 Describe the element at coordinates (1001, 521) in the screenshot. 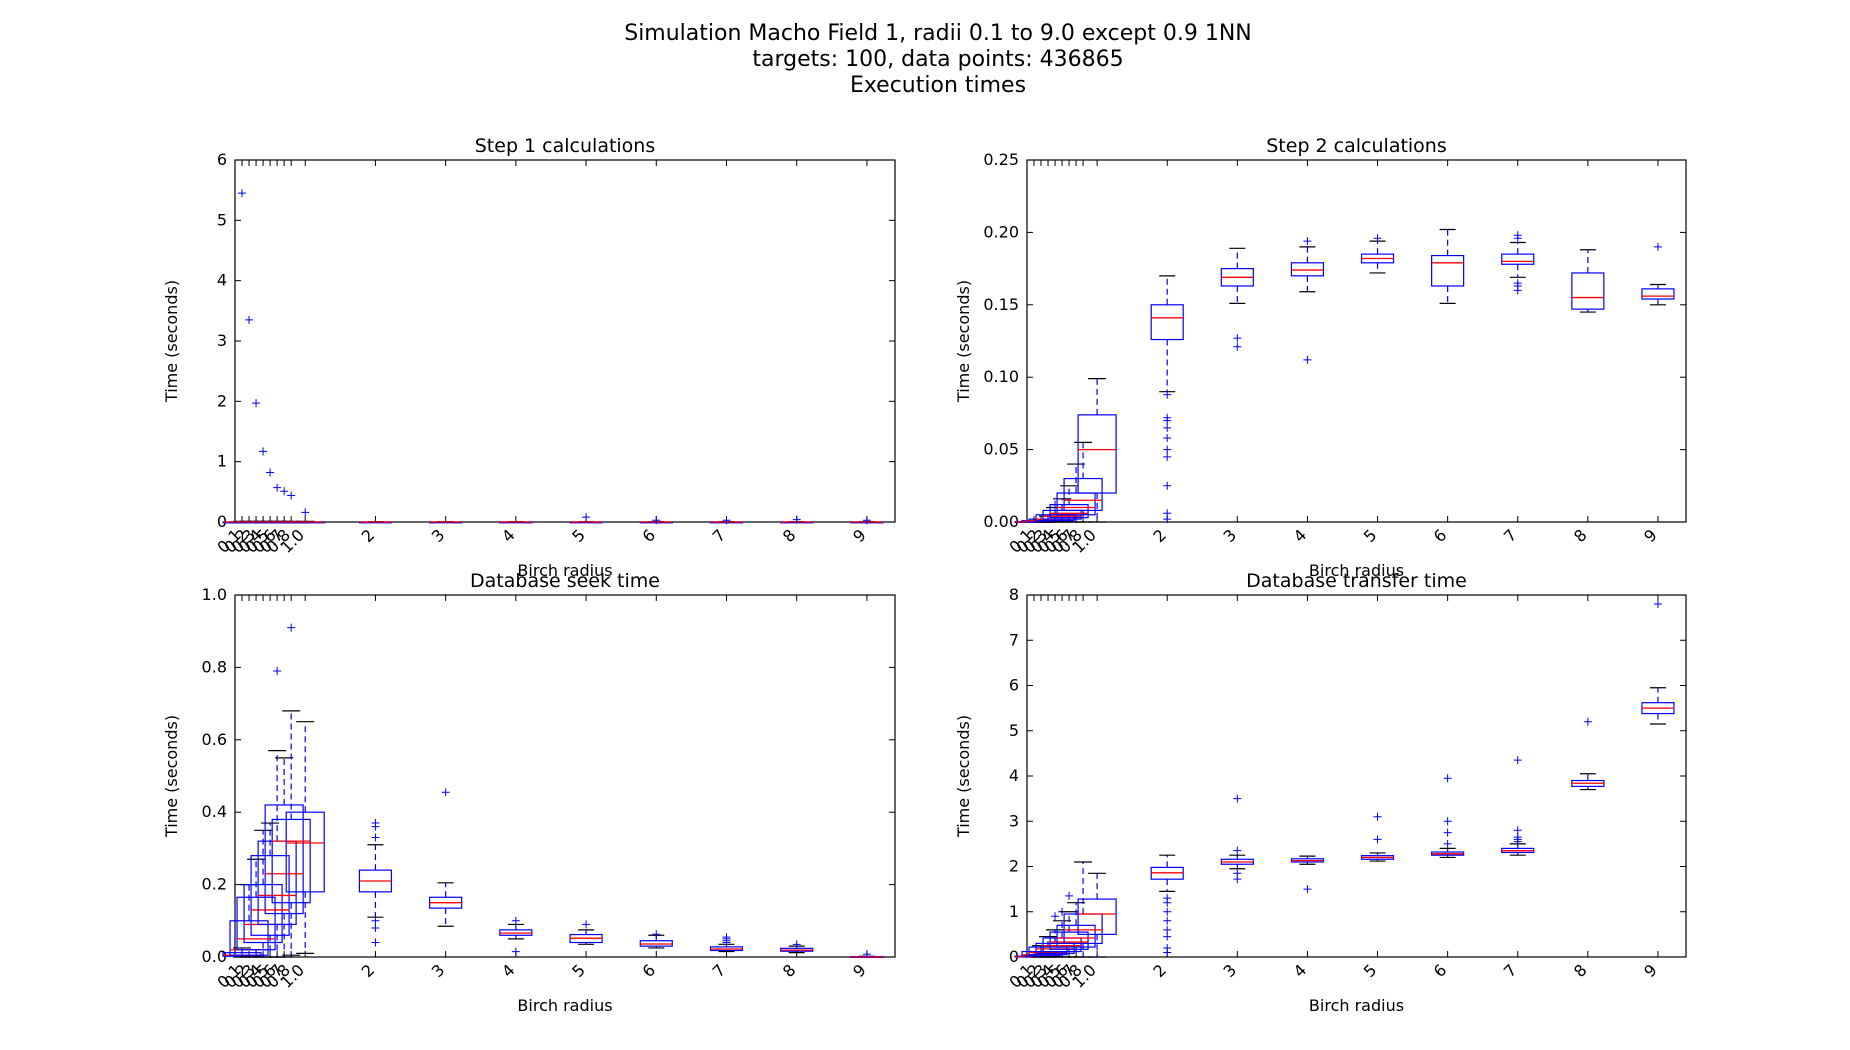

I see `step-2-calculations-ytick-label: 0.00` at that location.